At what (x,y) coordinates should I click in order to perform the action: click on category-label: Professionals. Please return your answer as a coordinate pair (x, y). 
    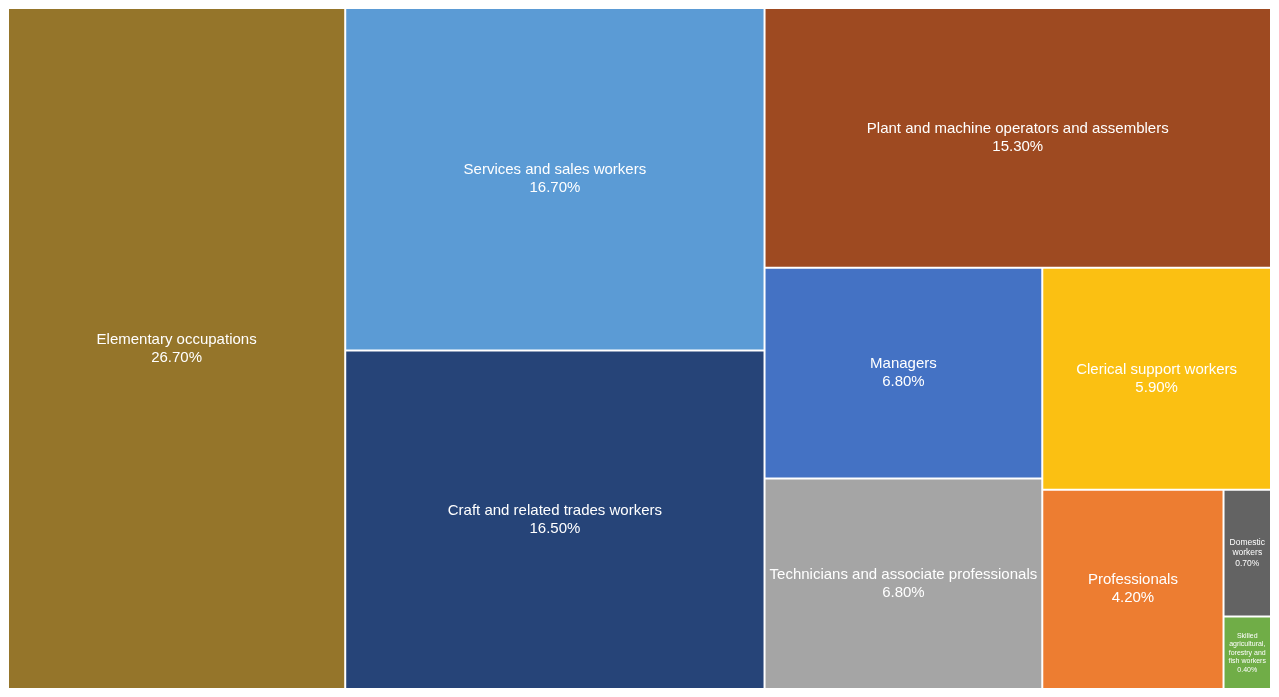
    Looking at the image, I should click on (1132, 579).